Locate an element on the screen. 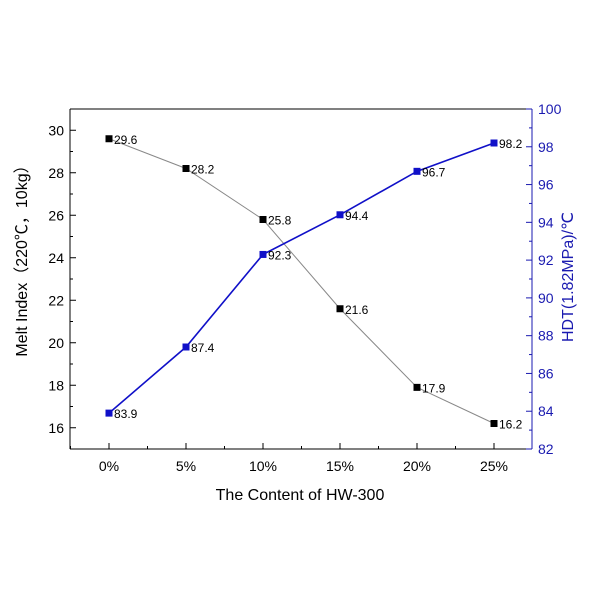 This screenshot has height=600, width=600. series-0-data-label: 28.2 is located at coordinates (203, 170).